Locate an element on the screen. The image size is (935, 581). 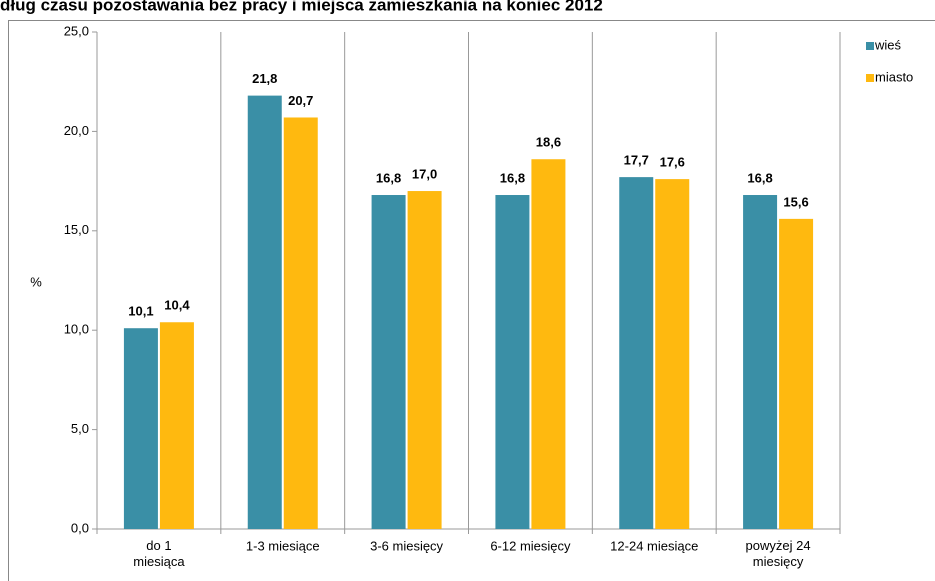
value-label: 17,0 is located at coordinates (424, 173).